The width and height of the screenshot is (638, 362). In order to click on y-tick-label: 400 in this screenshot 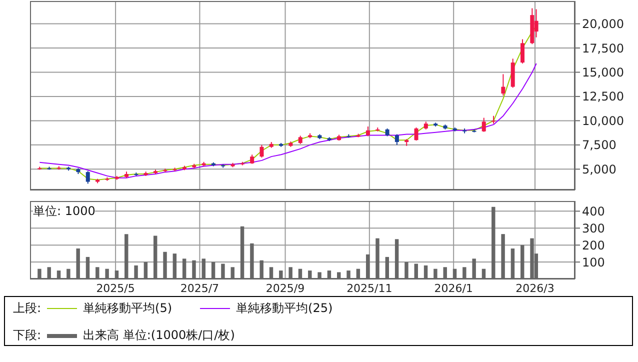, I will do `click(593, 211)`.